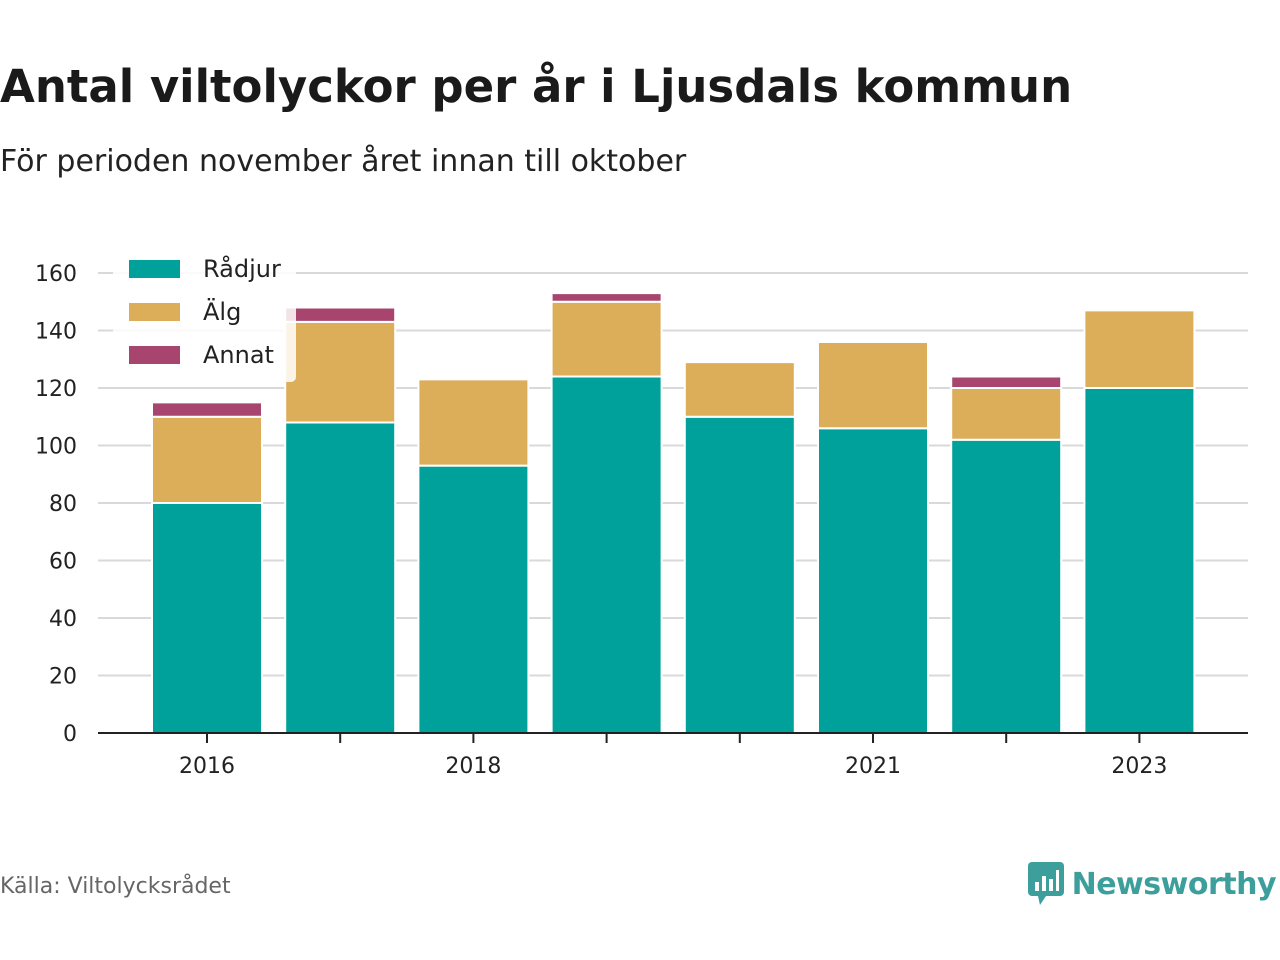 The width and height of the screenshot is (1280, 960). What do you see at coordinates (56, 274) in the screenshot?
I see `y-tick-label: 160` at bounding box center [56, 274].